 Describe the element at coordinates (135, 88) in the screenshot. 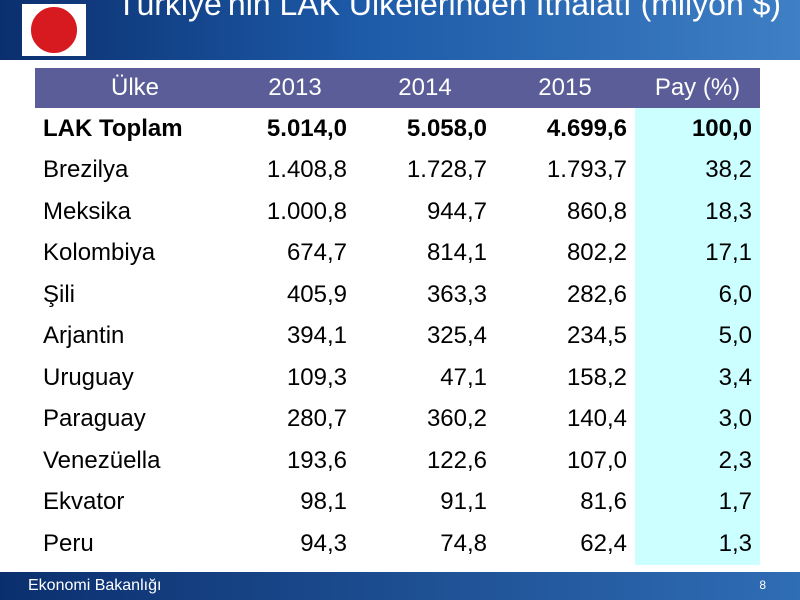

I see `column-header: Ülke` at that location.